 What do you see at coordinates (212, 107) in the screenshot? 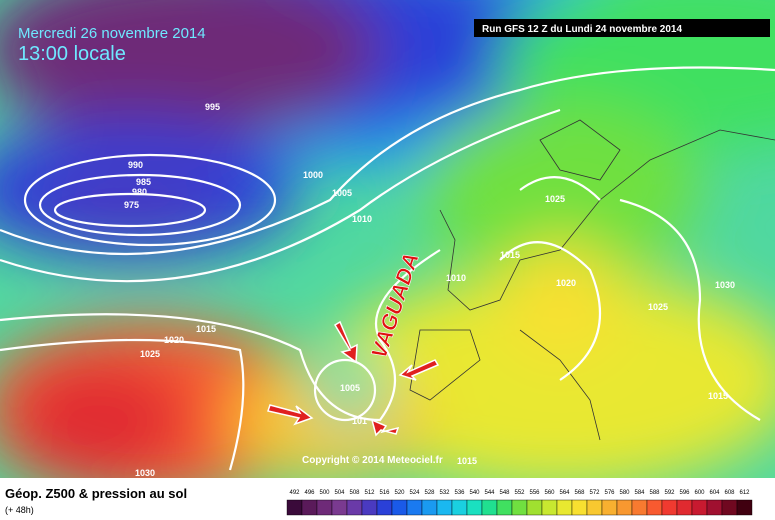
I see `isobar-label: 995` at bounding box center [212, 107].